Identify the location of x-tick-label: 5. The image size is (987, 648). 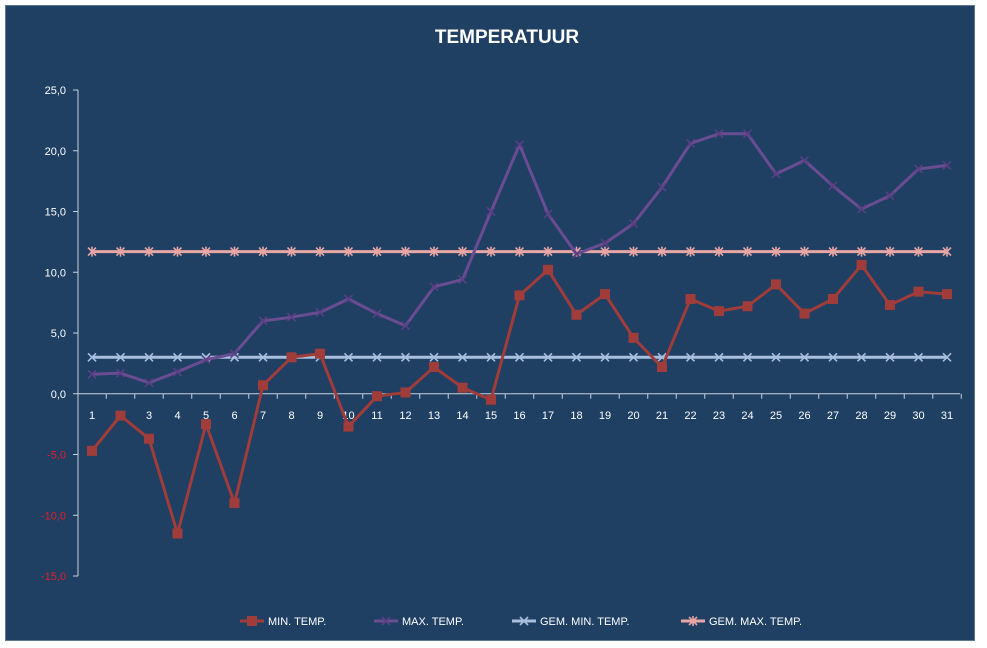
(206, 416).